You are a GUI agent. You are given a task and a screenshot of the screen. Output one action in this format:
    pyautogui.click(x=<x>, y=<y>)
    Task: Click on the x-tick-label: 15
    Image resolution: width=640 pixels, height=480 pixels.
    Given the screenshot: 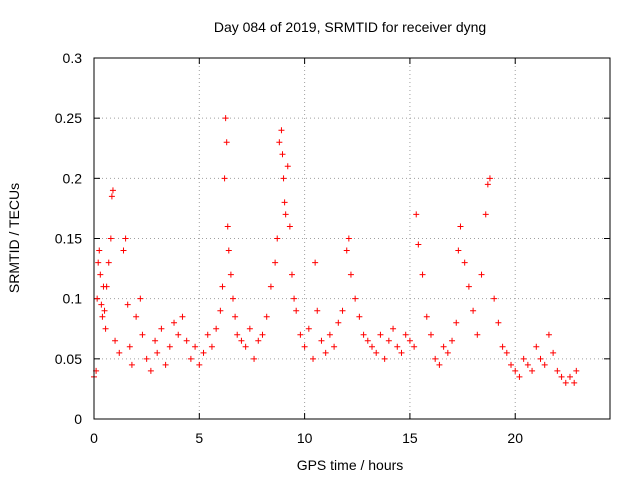 What is the action you would take?
    pyautogui.click(x=410, y=438)
    